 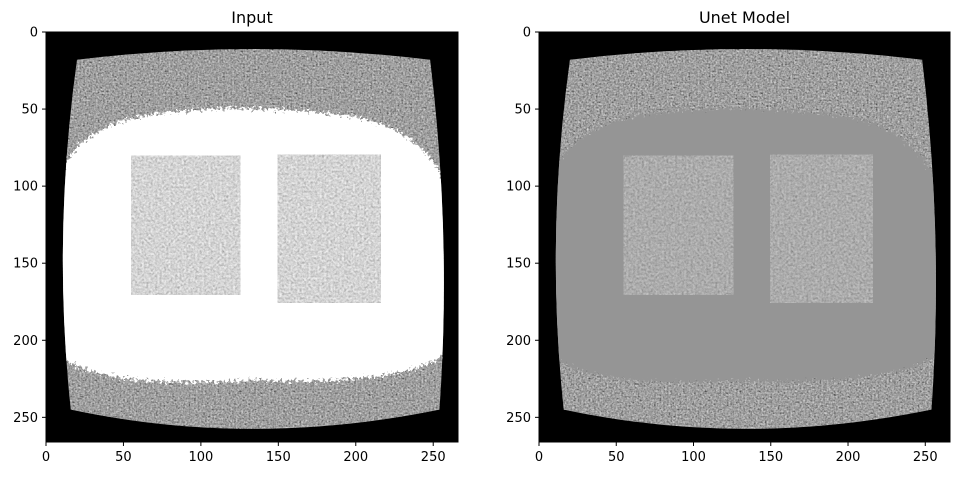 I want to click on panel-title: Unet Model, so click(x=744, y=17).